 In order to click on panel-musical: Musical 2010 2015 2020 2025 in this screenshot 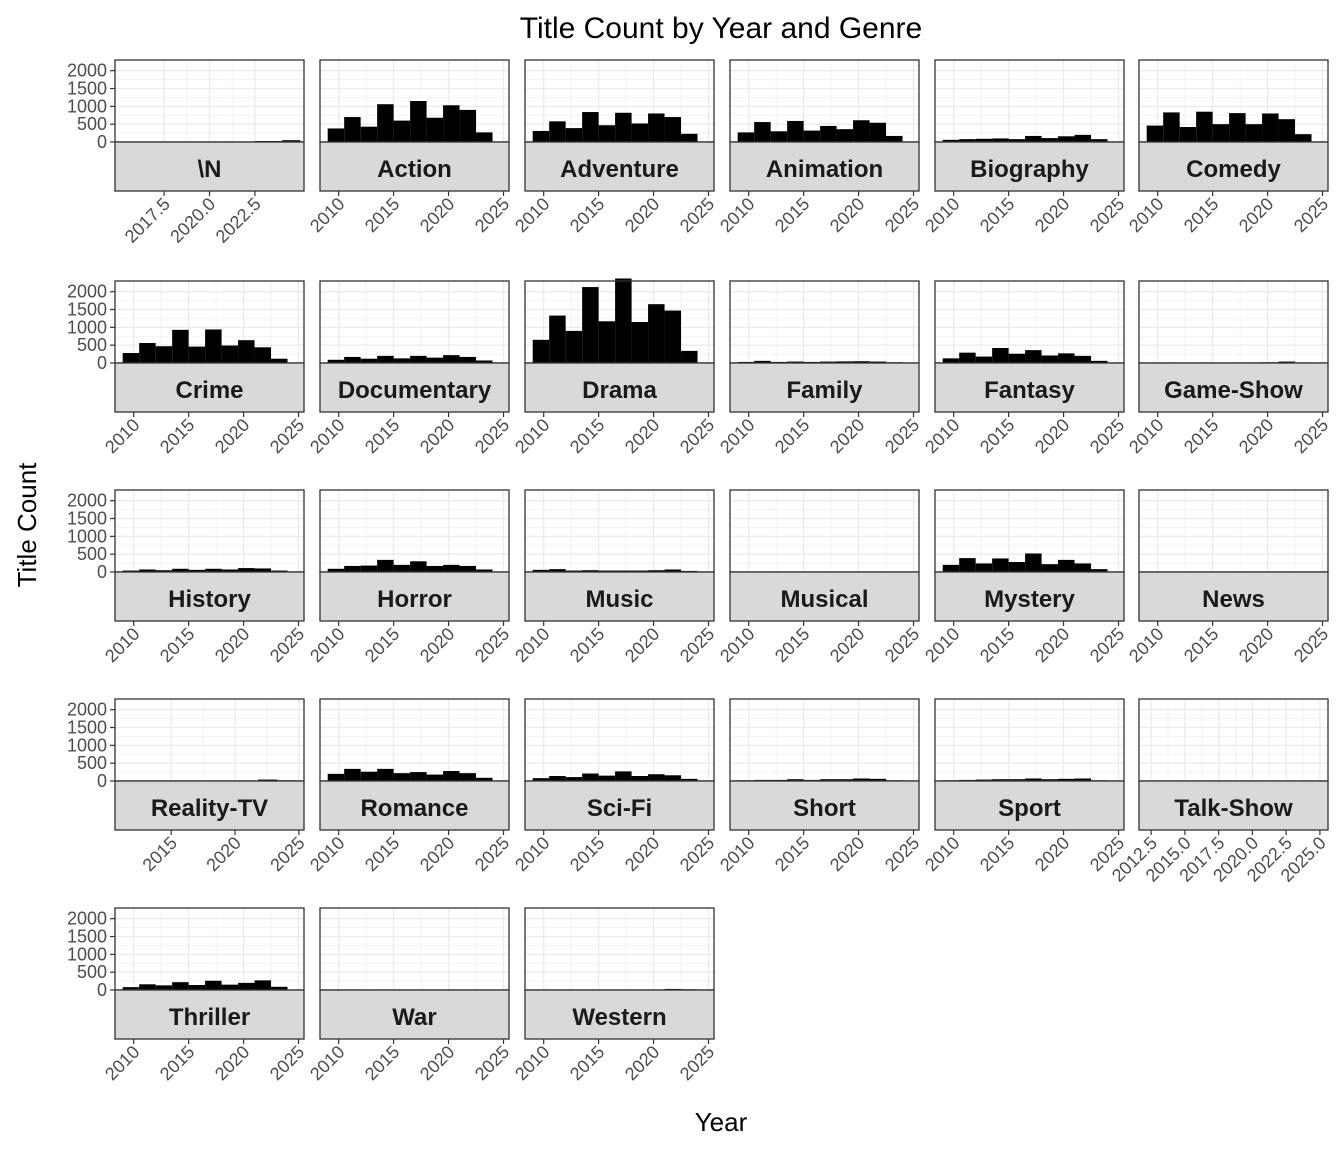, I will do `click(819, 577)`.